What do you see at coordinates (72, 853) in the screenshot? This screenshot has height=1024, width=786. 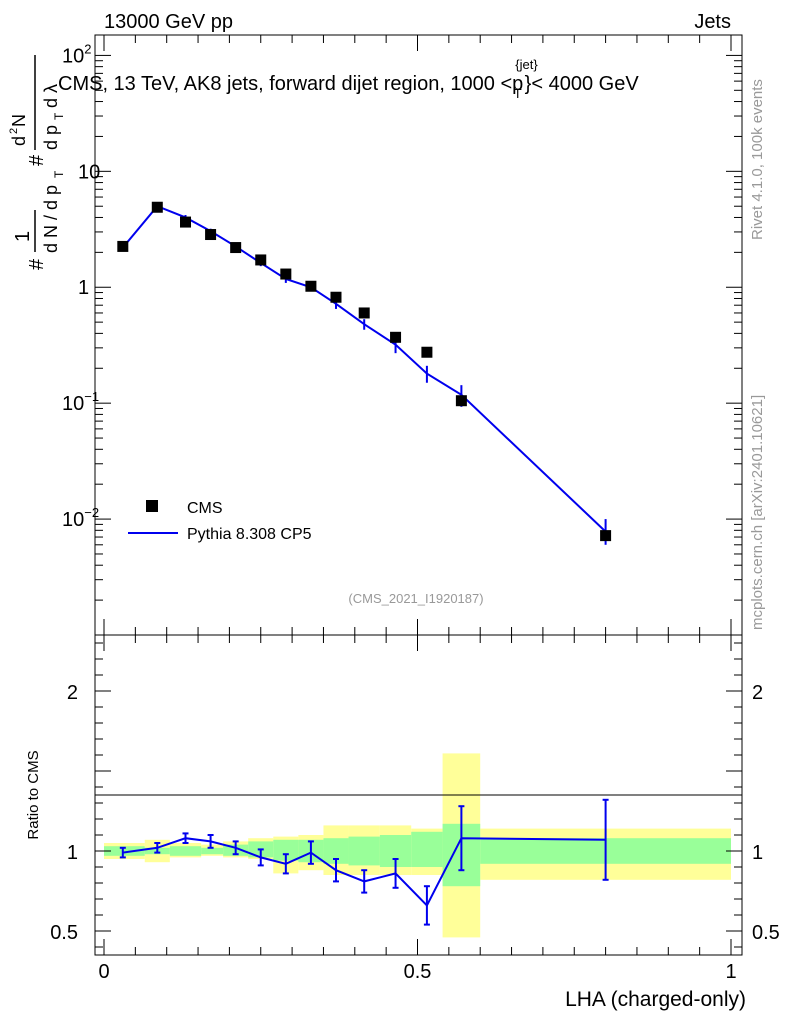 I see `ratio-y-tick-label: 1` at bounding box center [72, 853].